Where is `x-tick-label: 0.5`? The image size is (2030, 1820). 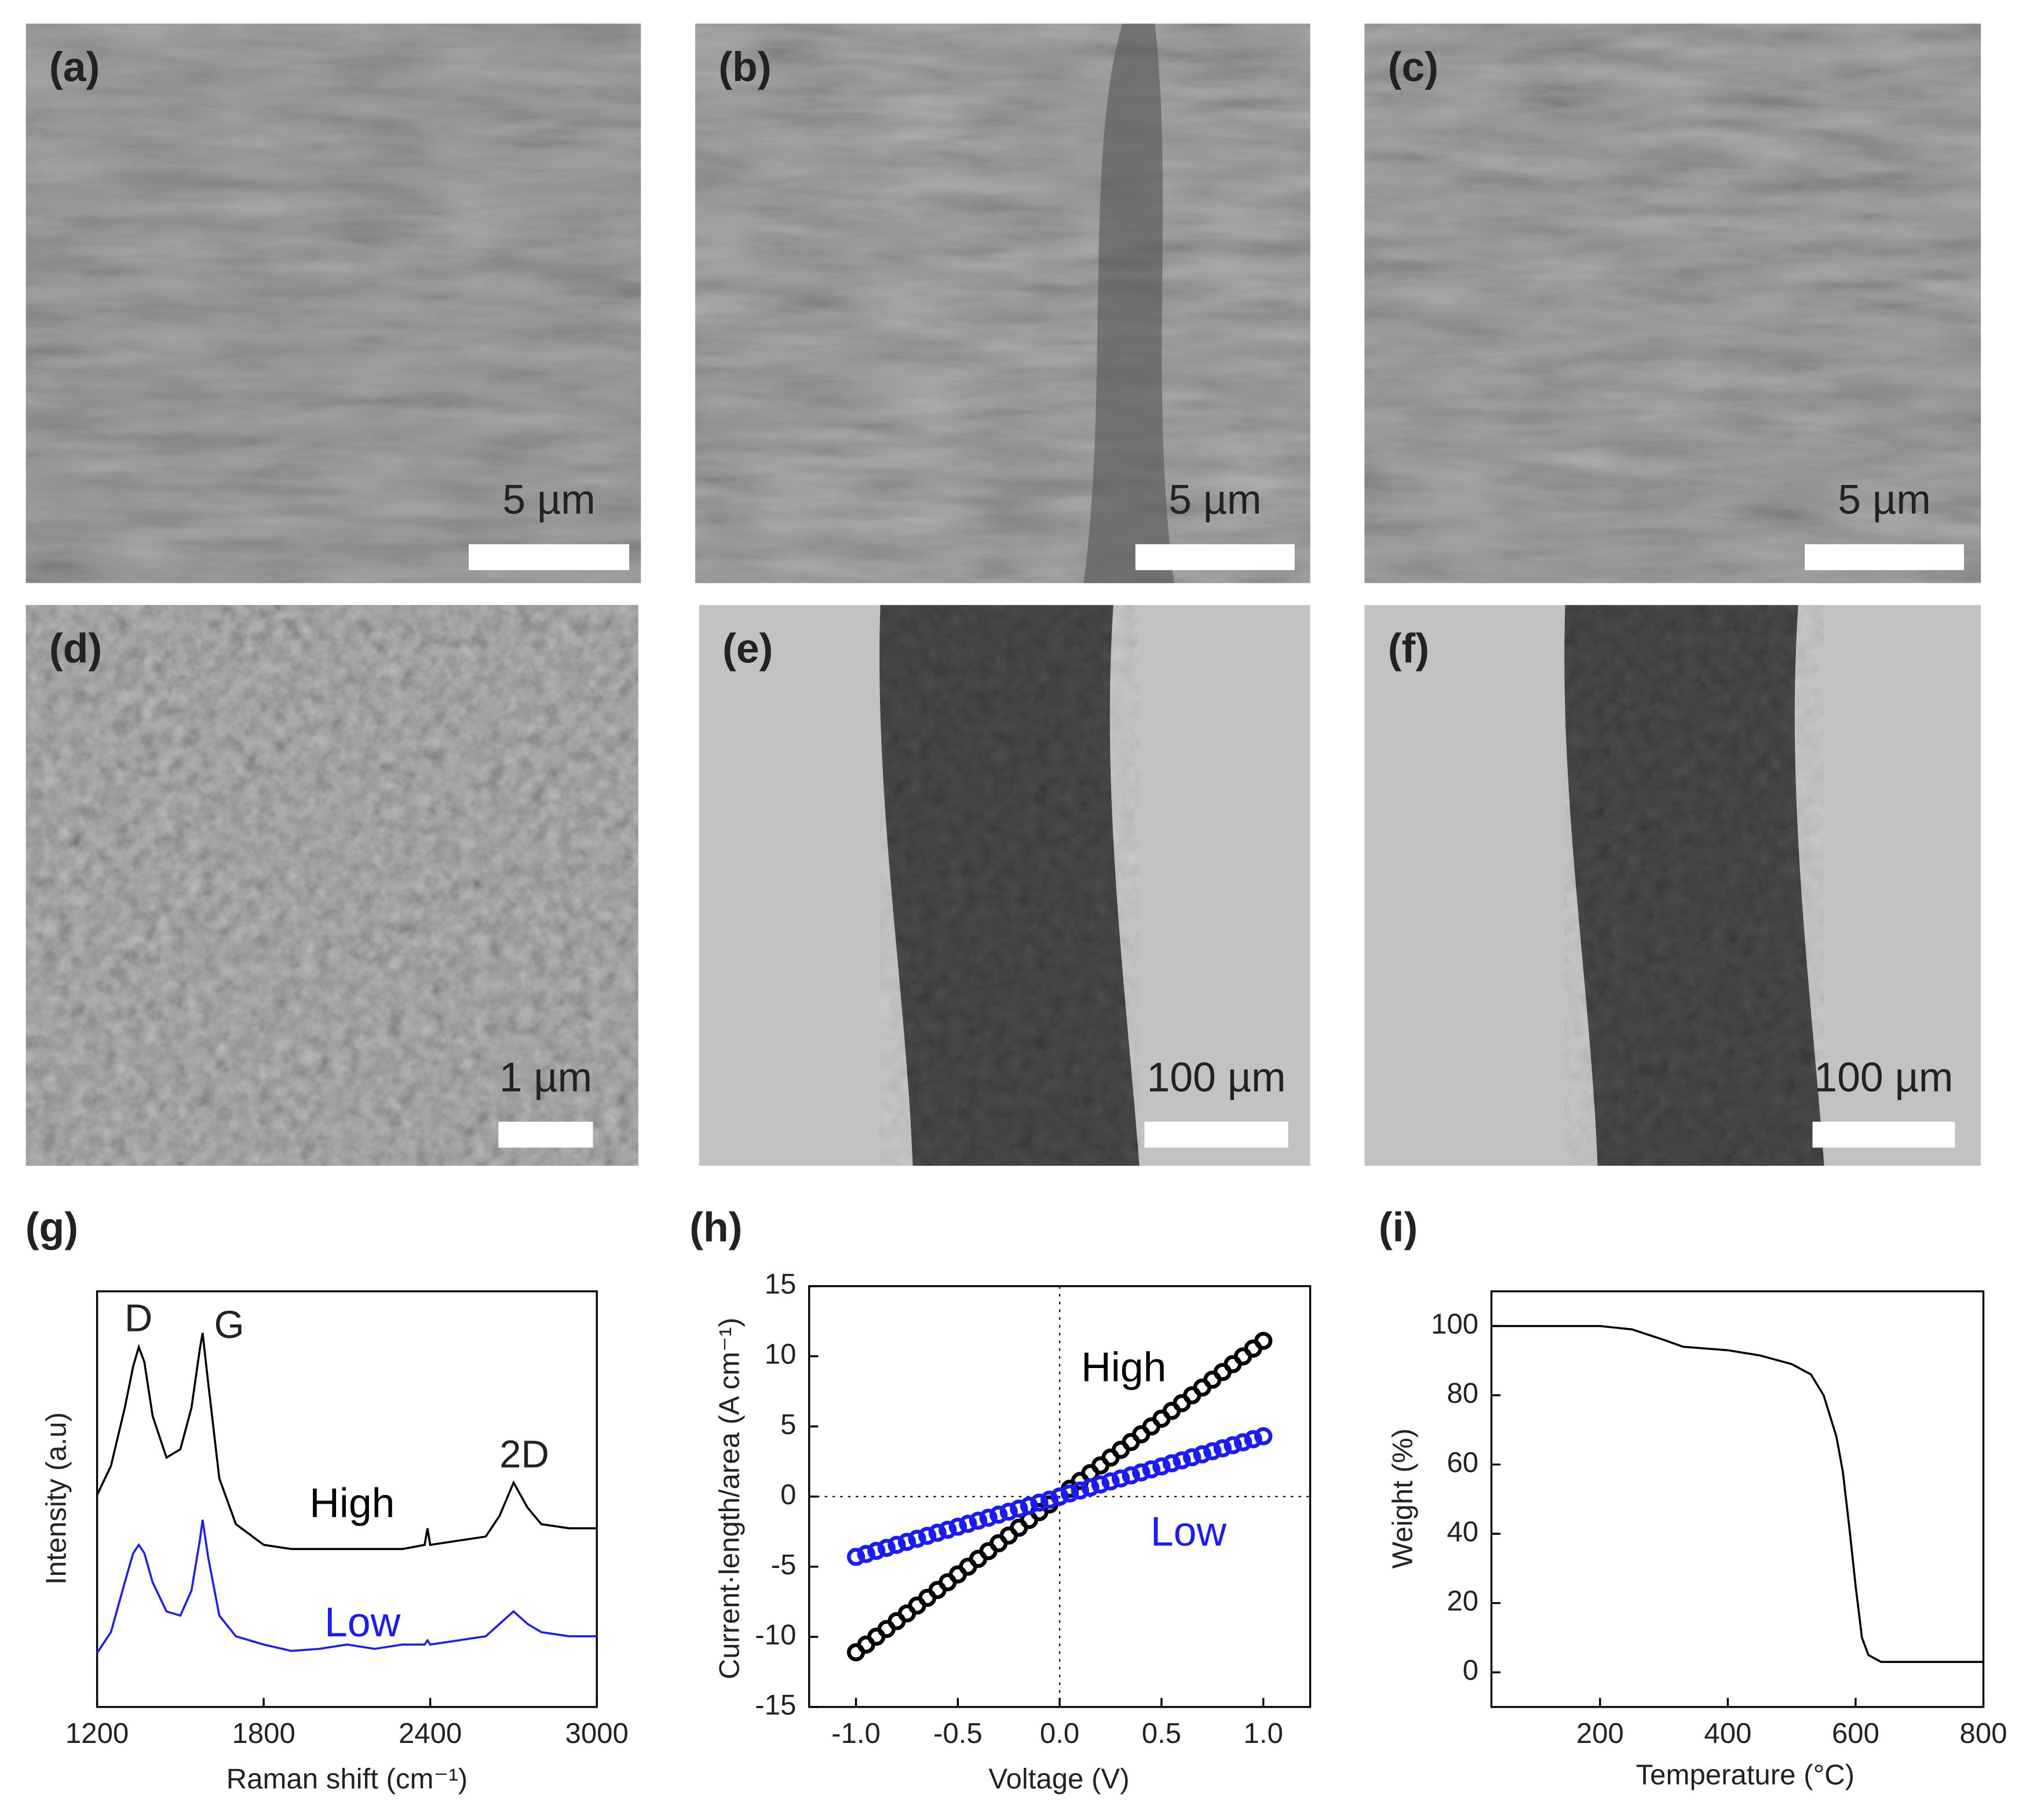
x-tick-label: 0.5 is located at coordinates (1161, 1733).